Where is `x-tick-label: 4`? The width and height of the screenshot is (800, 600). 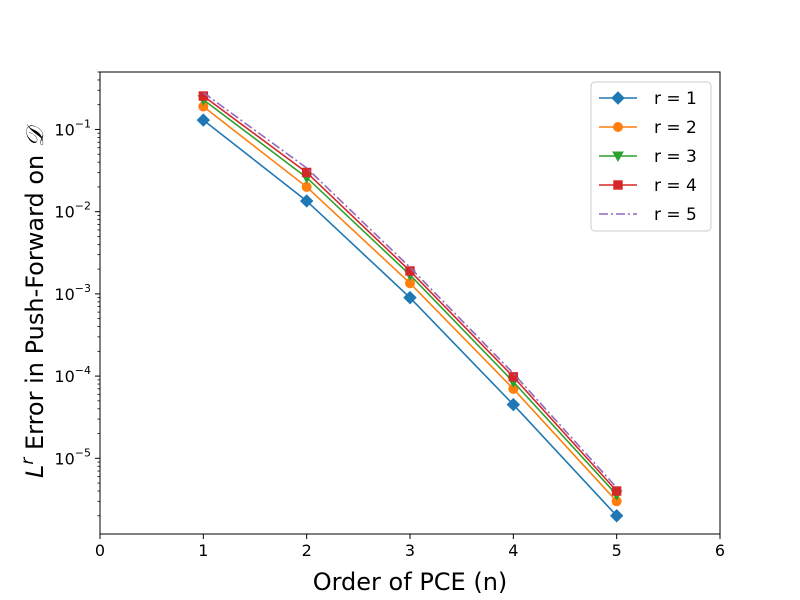
x-tick-label: 4 is located at coordinates (513, 550).